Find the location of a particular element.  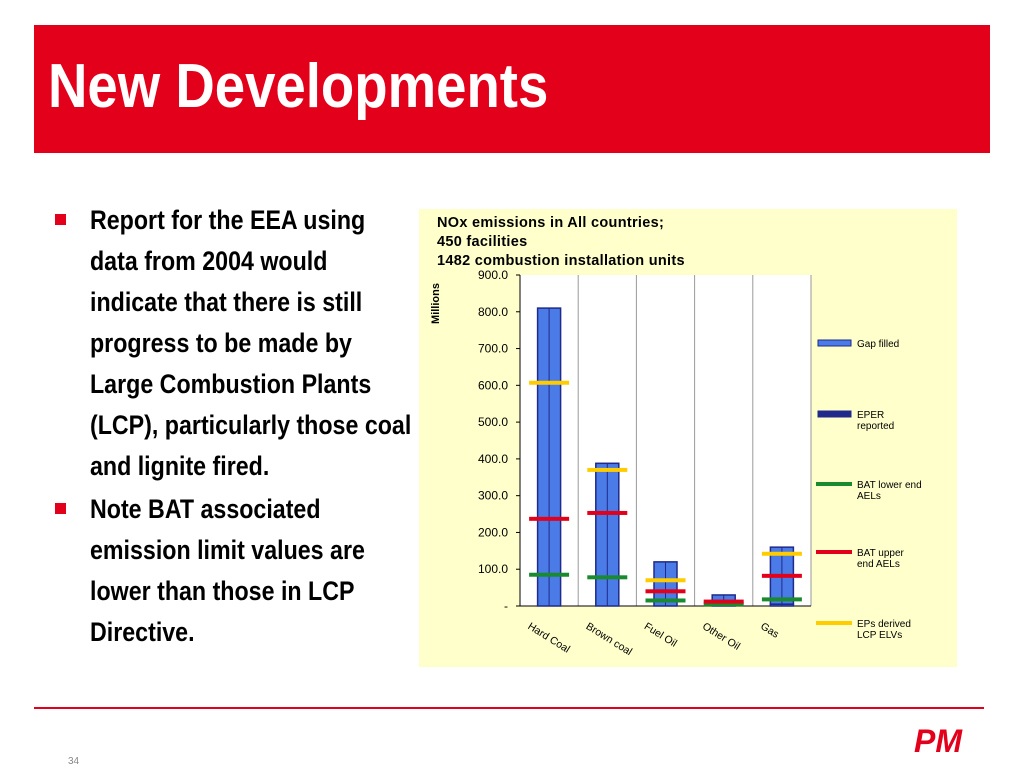

y-tick-label: 900.0 is located at coordinates (493, 275).